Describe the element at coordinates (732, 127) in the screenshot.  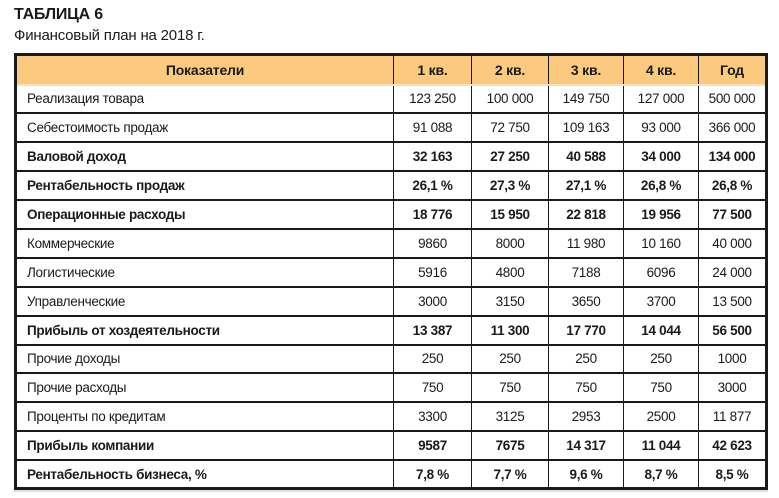
I see `cell-value: 366 000` at that location.